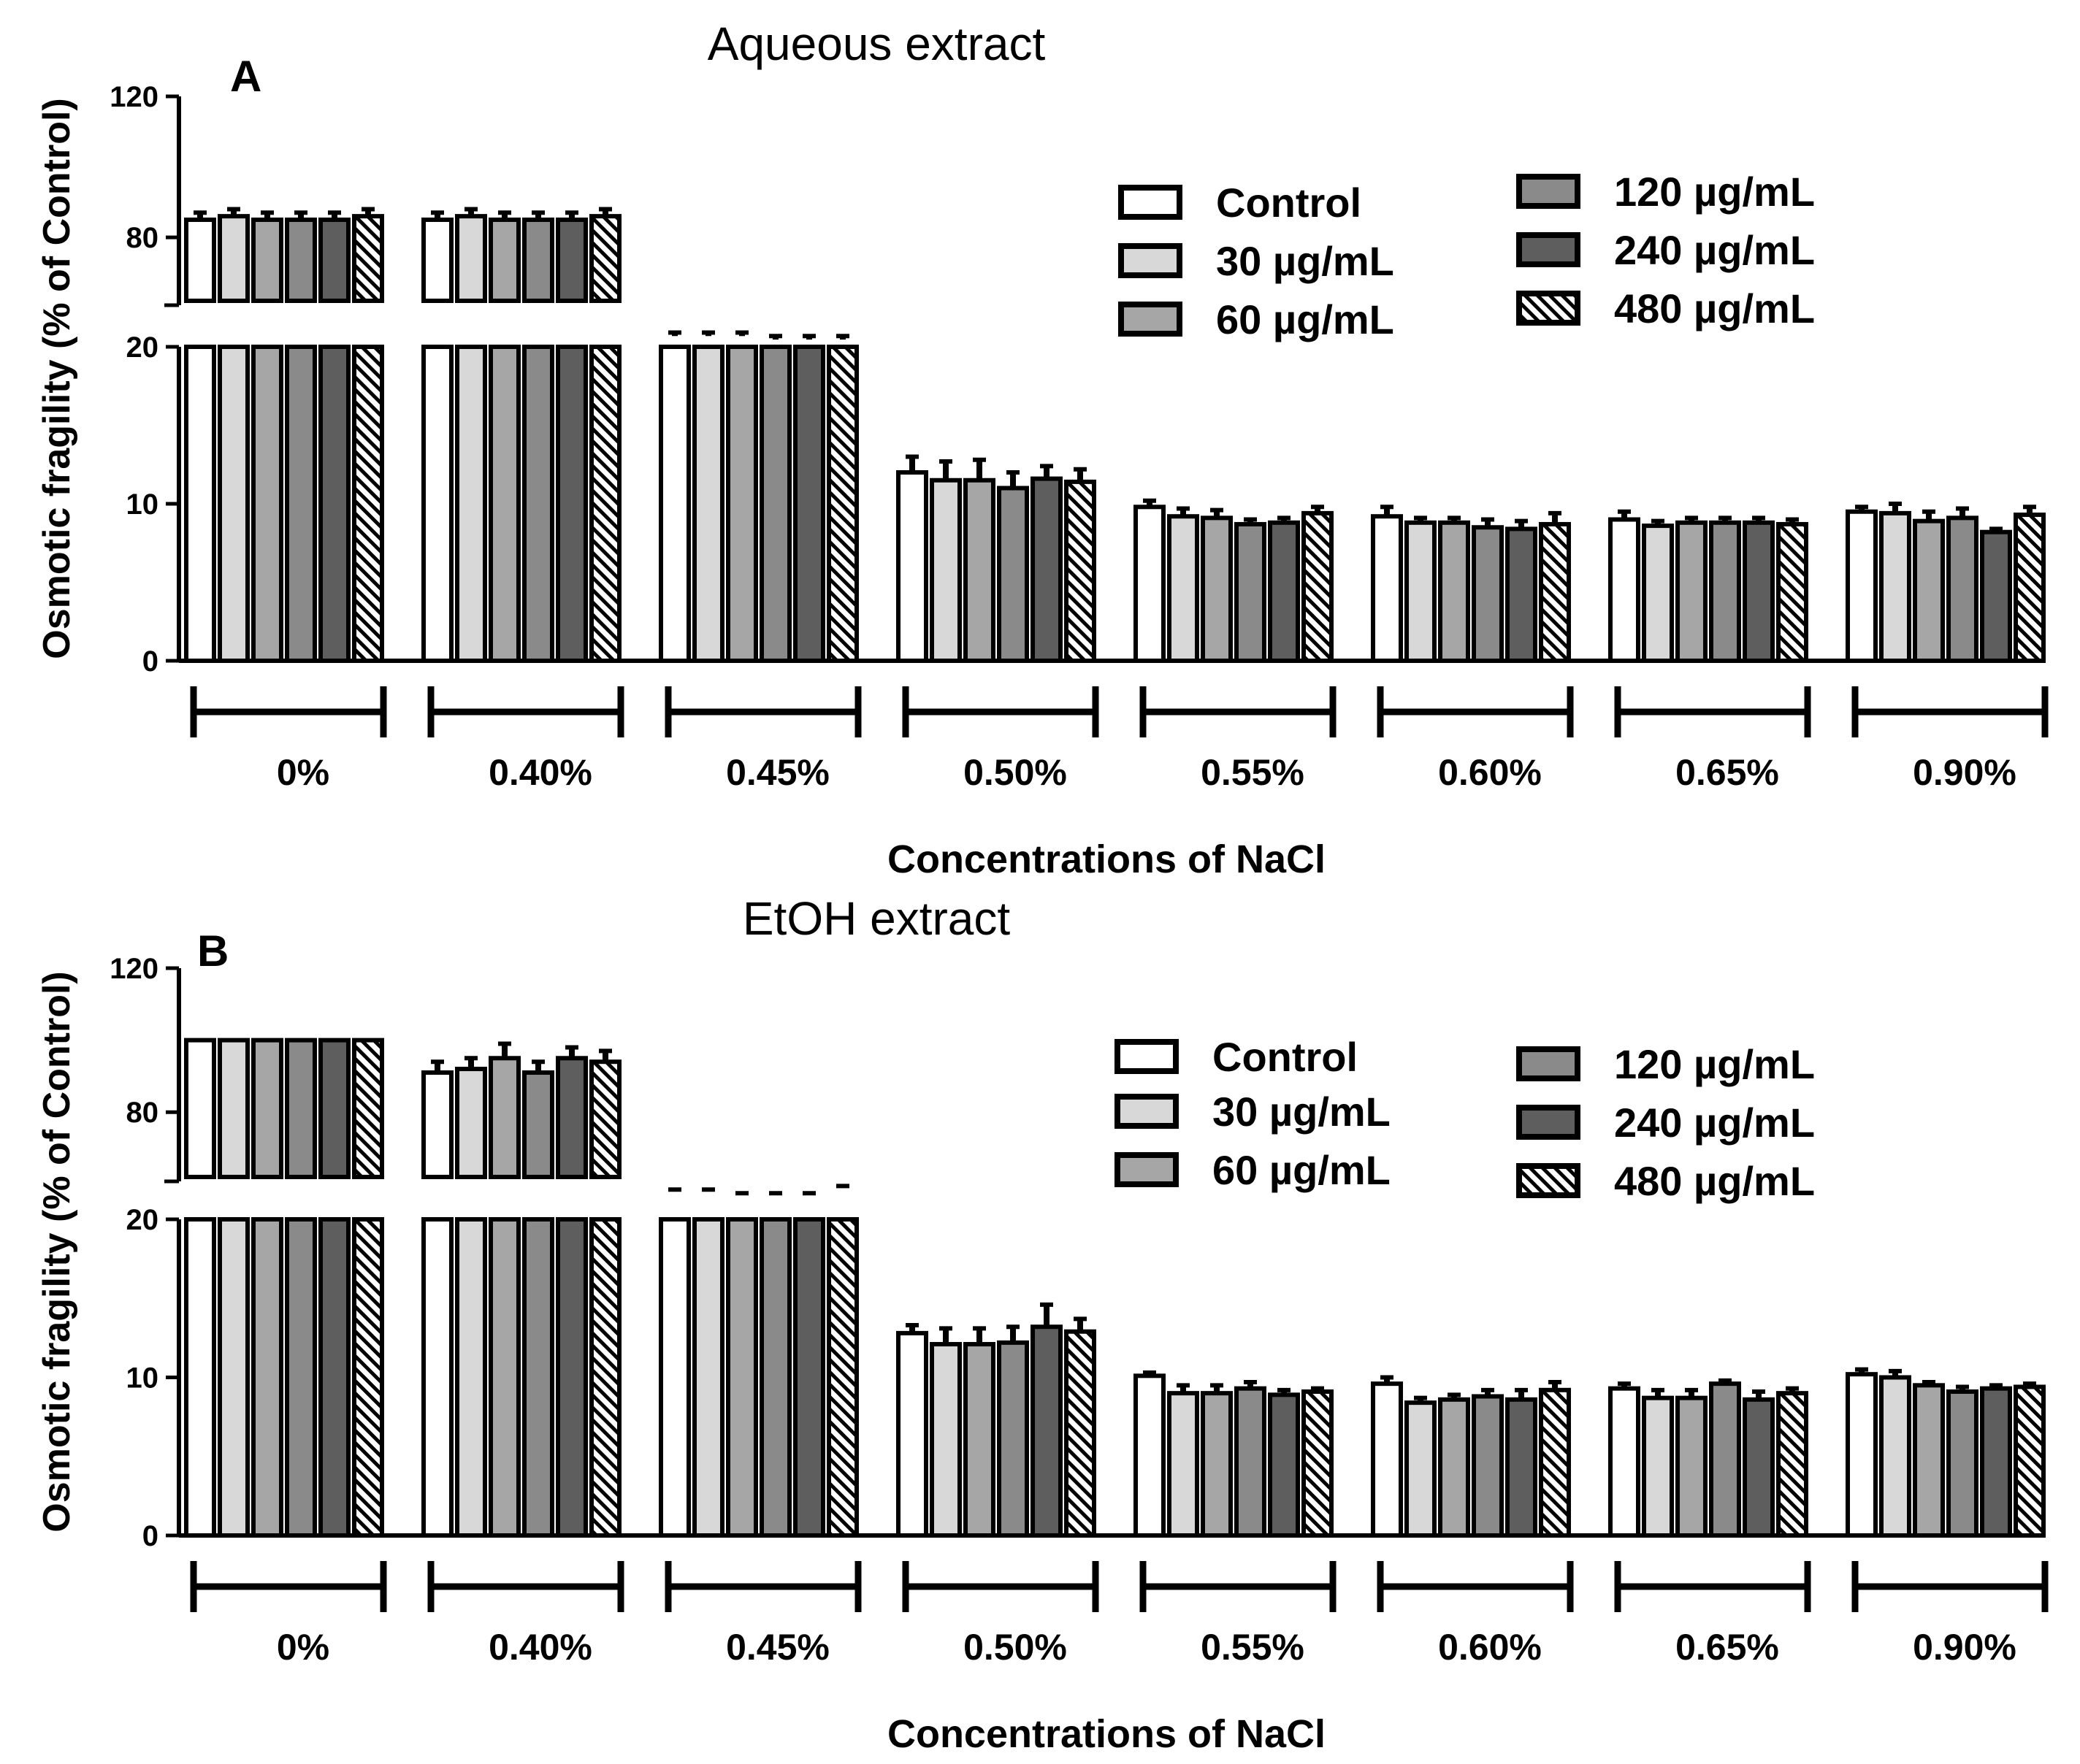  Describe the element at coordinates (142, 347) in the screenshot. I see `y-tick-label: 20` at that location.